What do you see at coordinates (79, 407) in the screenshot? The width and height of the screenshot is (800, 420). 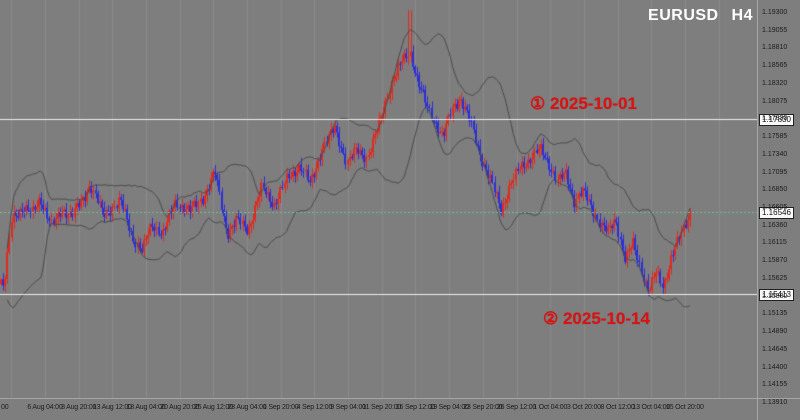 I see `time-axis-label: 8 Aug 20:00` at bounding box center [79, 407].